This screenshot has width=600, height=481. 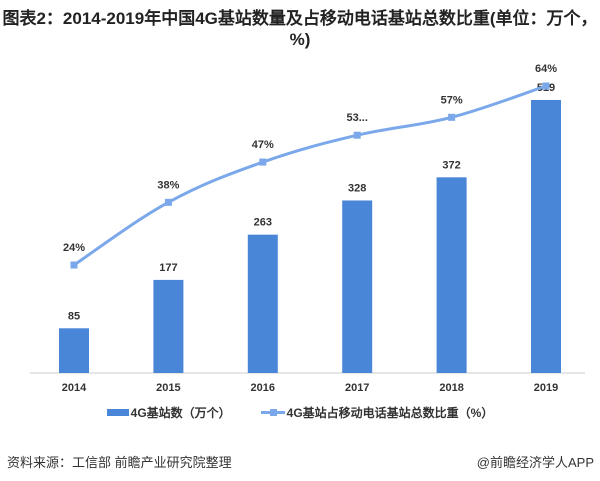 What do you see at coordinates (546, 388) in the screenshot?
I see `x-tick-label: 2019` at bounding box center [546, 388].